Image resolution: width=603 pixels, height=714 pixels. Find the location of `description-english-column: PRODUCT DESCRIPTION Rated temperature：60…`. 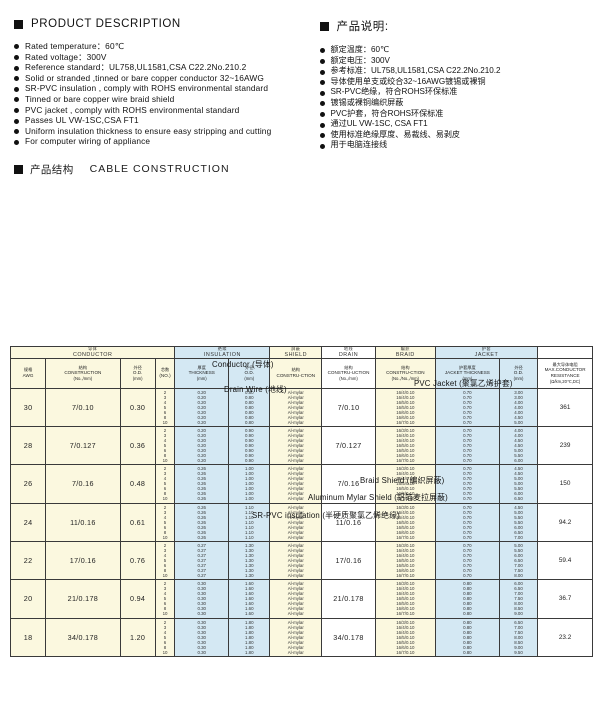

description-english-column: PRODUCT DESCRIPTION Rated temperature：60… is located at coordinates (158, 84).